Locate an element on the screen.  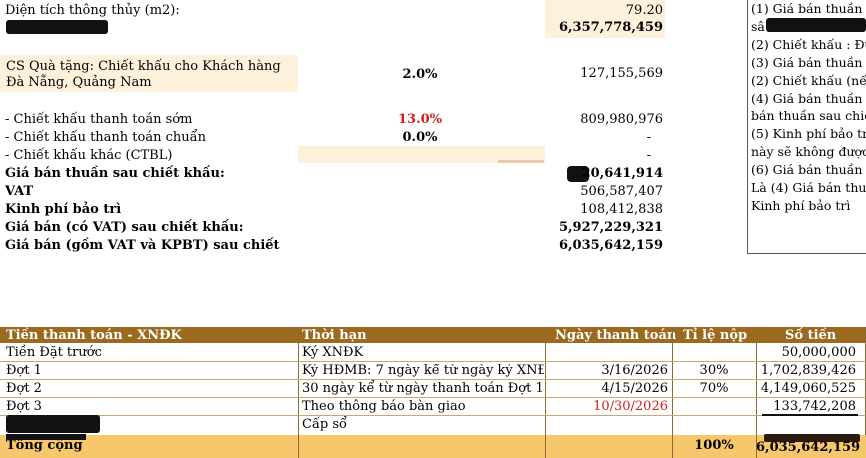
early-pay-amount: 809,980,976 is located at coordinates (621, 119).